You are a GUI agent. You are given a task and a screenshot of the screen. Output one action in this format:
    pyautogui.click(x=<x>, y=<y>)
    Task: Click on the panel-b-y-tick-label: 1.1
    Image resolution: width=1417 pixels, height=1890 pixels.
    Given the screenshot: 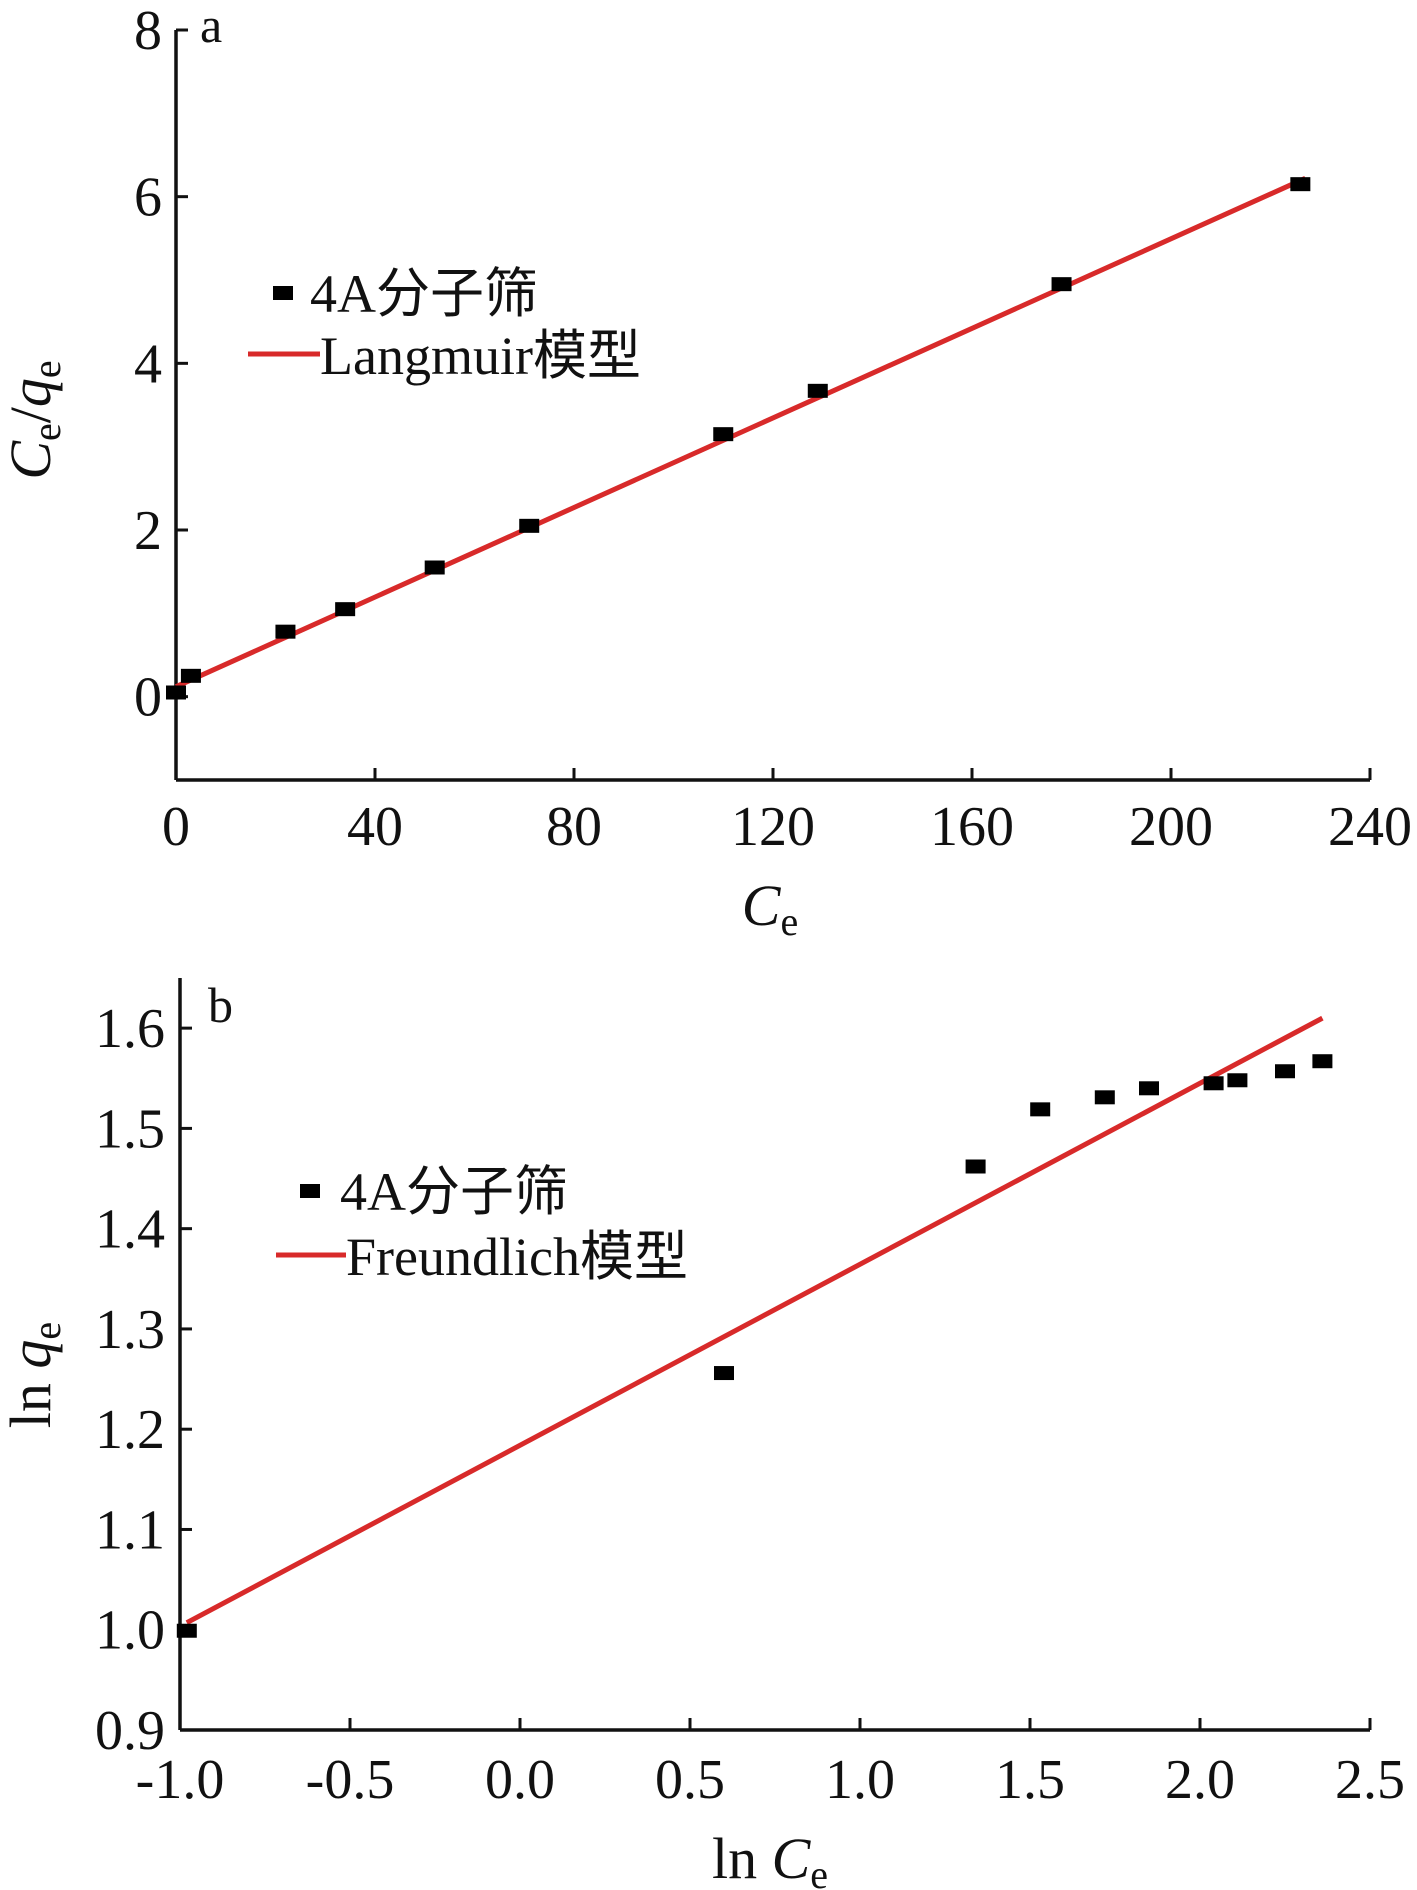 What is the action you would take?
    pyautogui.click(x=130, y=1530)
    